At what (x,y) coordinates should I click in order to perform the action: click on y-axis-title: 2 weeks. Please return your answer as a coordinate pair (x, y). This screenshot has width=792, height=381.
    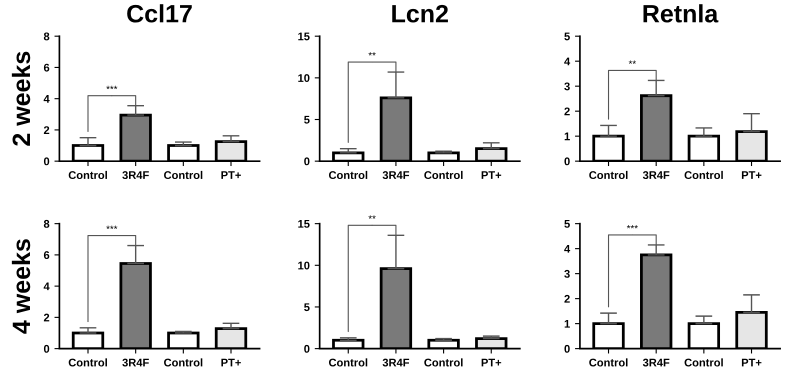
    Looking at the image, I should click on (21, 99).